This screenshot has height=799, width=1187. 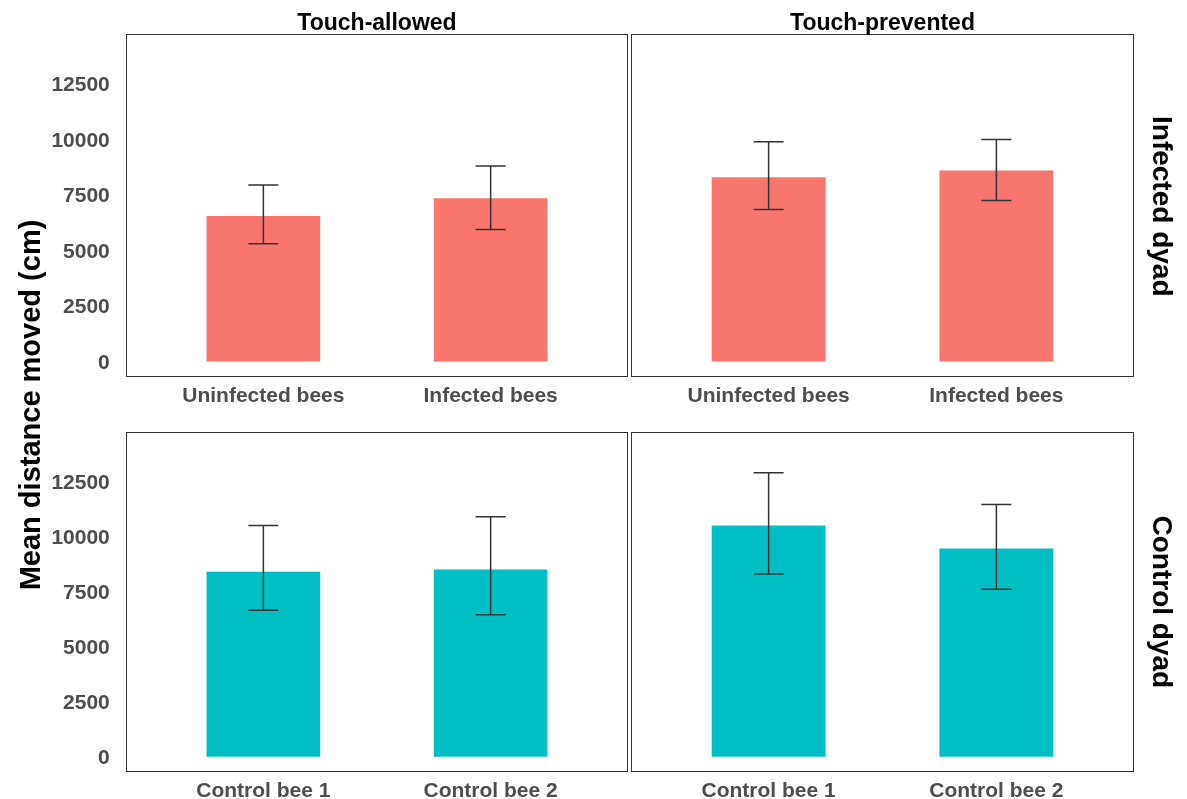 I want to click on chart-title: Touch-prevented, so click(x=882, y=22).